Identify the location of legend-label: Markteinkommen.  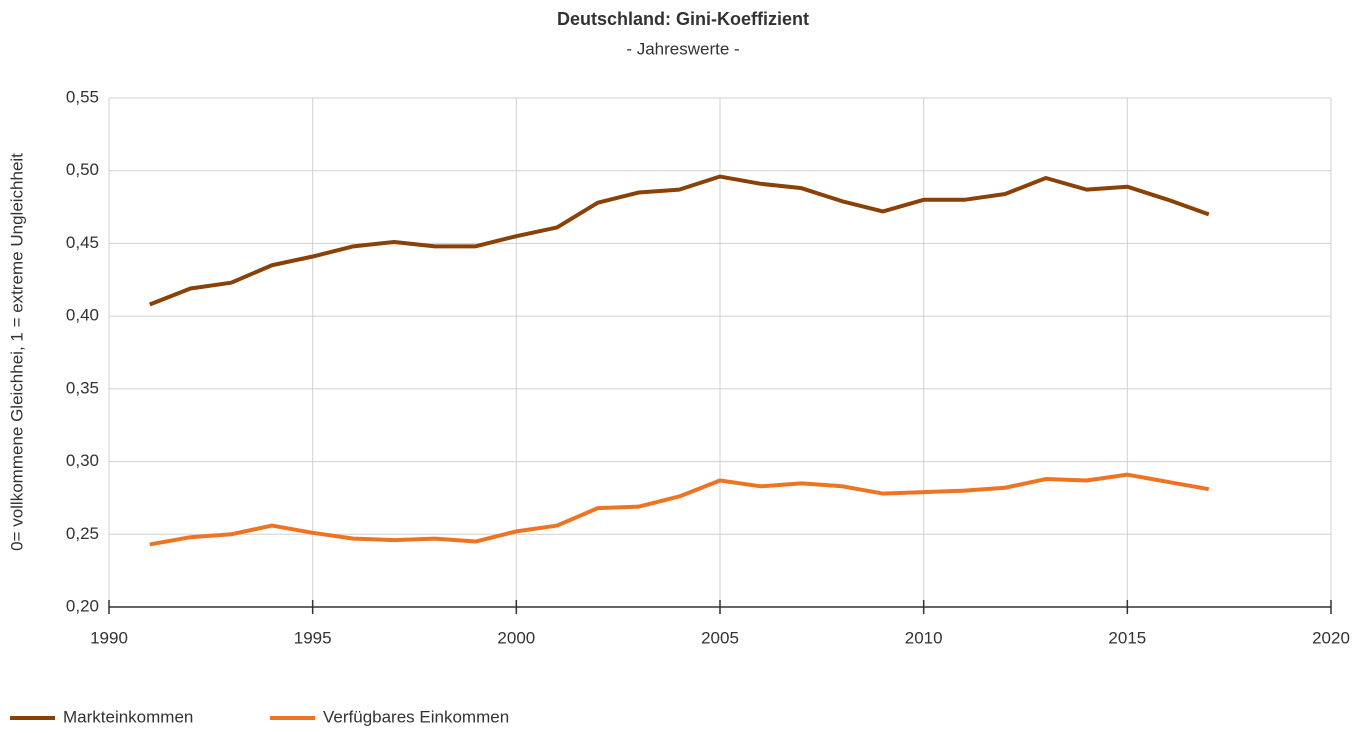
(128, 716).